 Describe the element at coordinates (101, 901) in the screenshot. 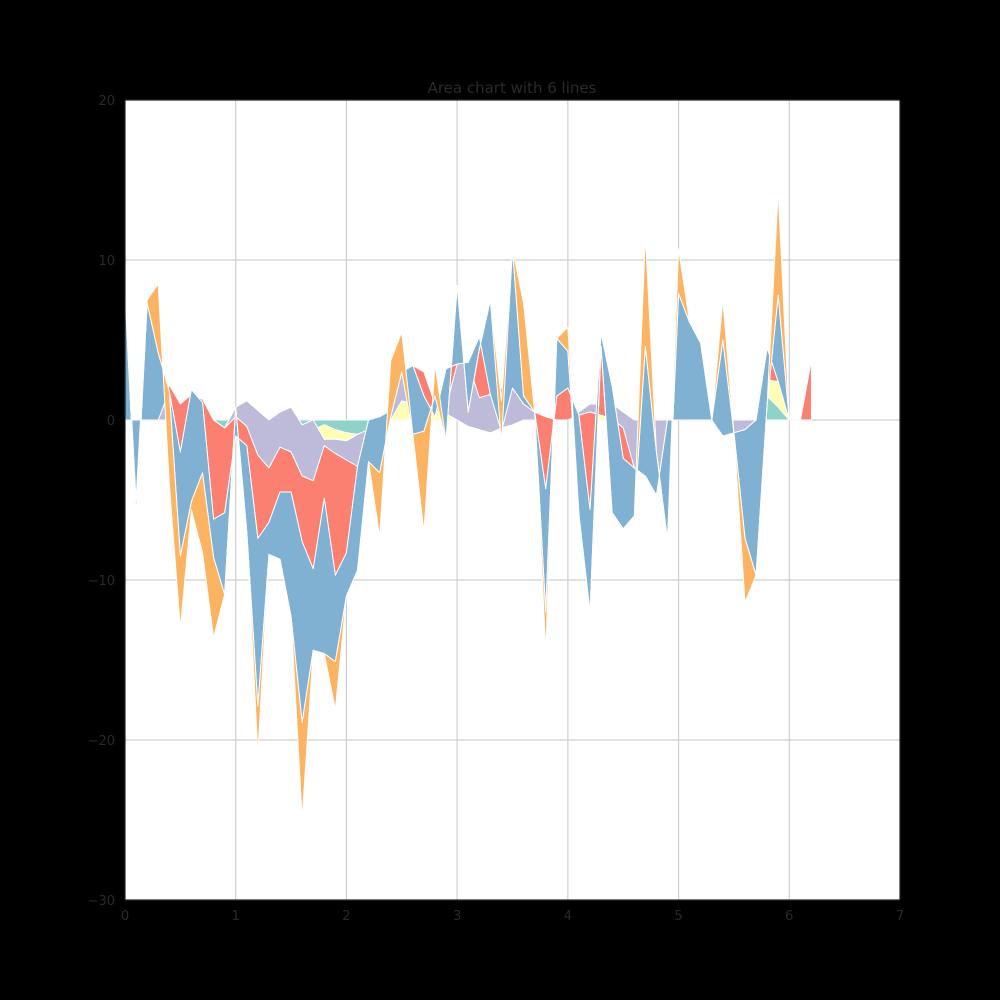

I see `y-tick-label: −30` at that location.